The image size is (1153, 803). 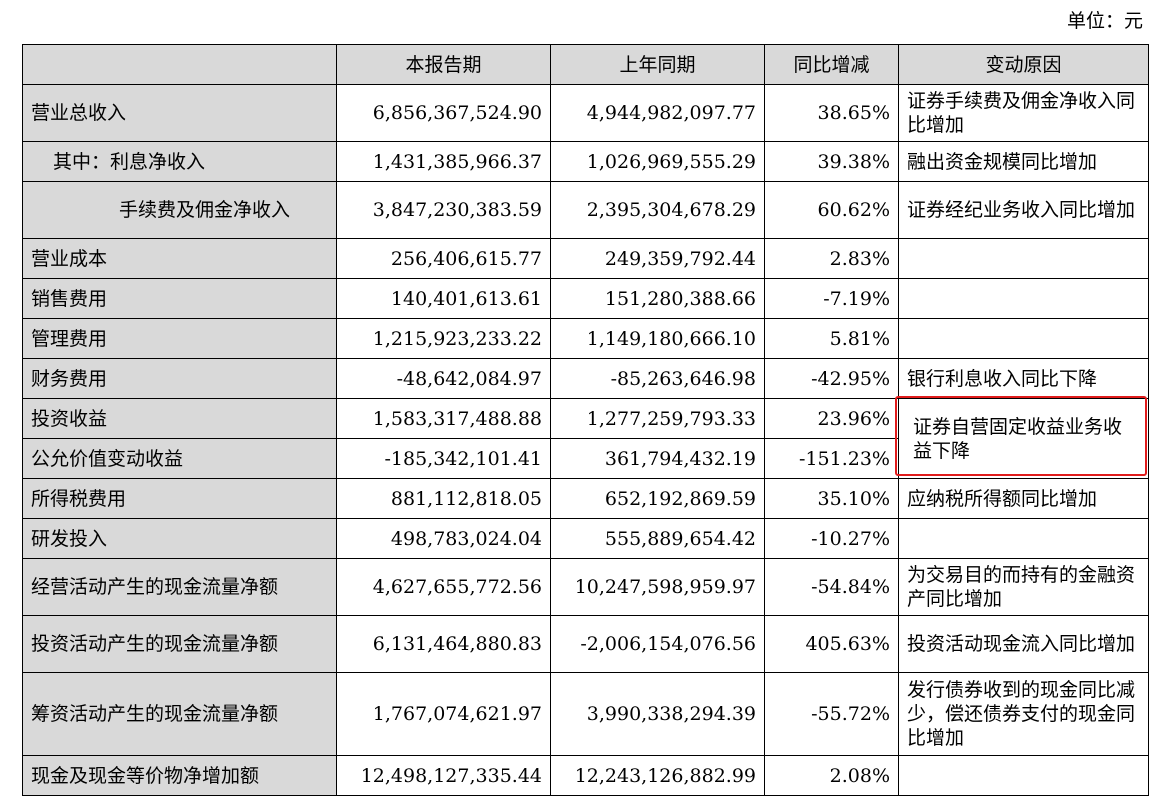 What do you see at coordinates (443, 458) in the screenshot?
I see `current-value: -185,342,101.41` at bounding box center [443, 458].